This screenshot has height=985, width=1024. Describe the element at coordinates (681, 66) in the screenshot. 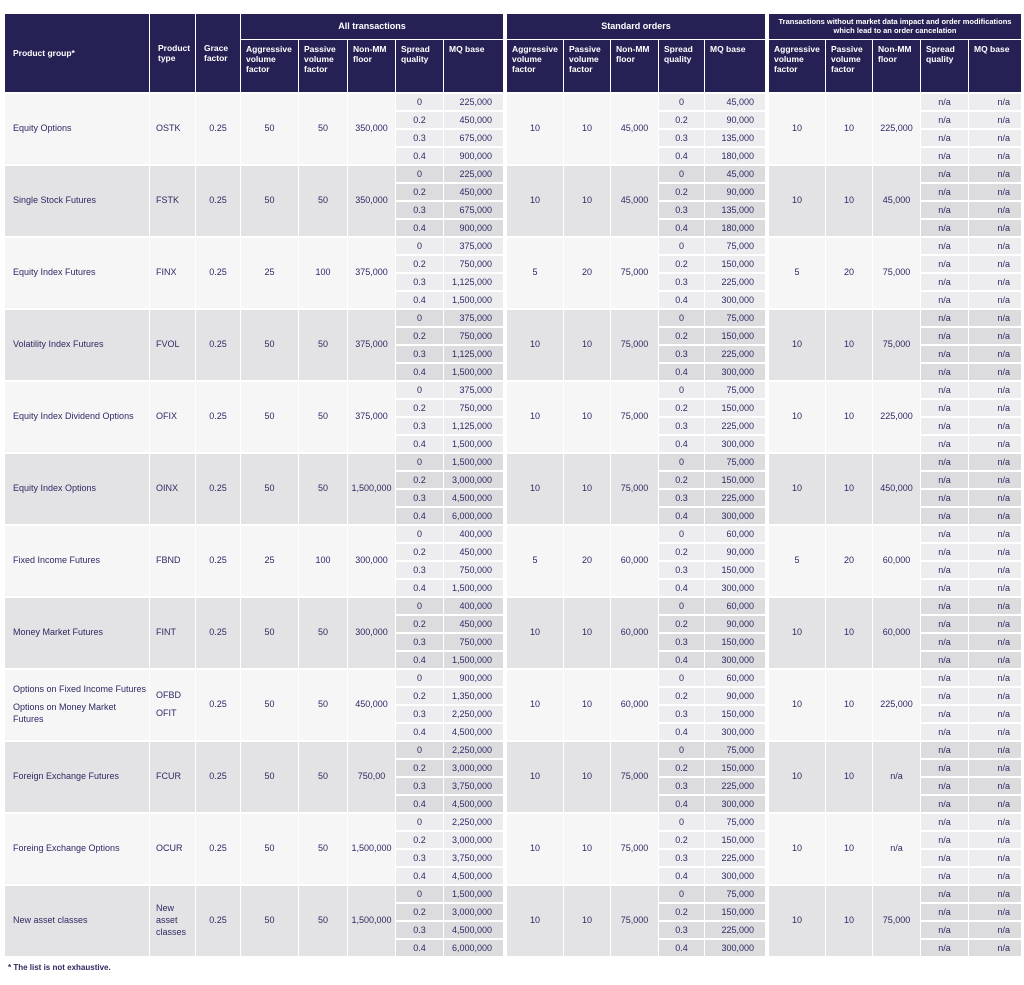

I see `header-spread-quality: Spread quality` at that location.